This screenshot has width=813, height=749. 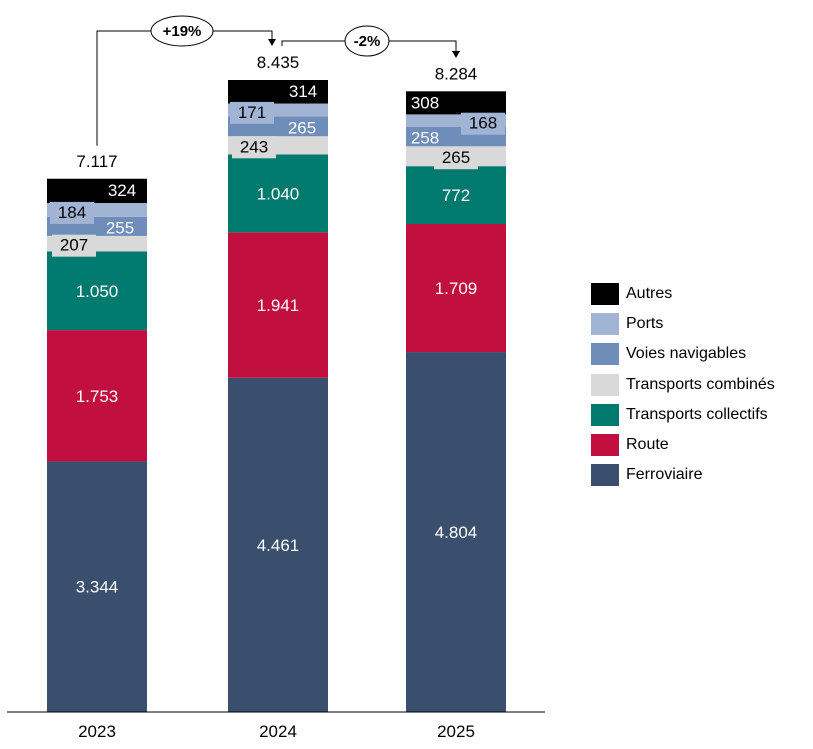 I want to click on segment-label: 4.804, so click(x=456, y=532).